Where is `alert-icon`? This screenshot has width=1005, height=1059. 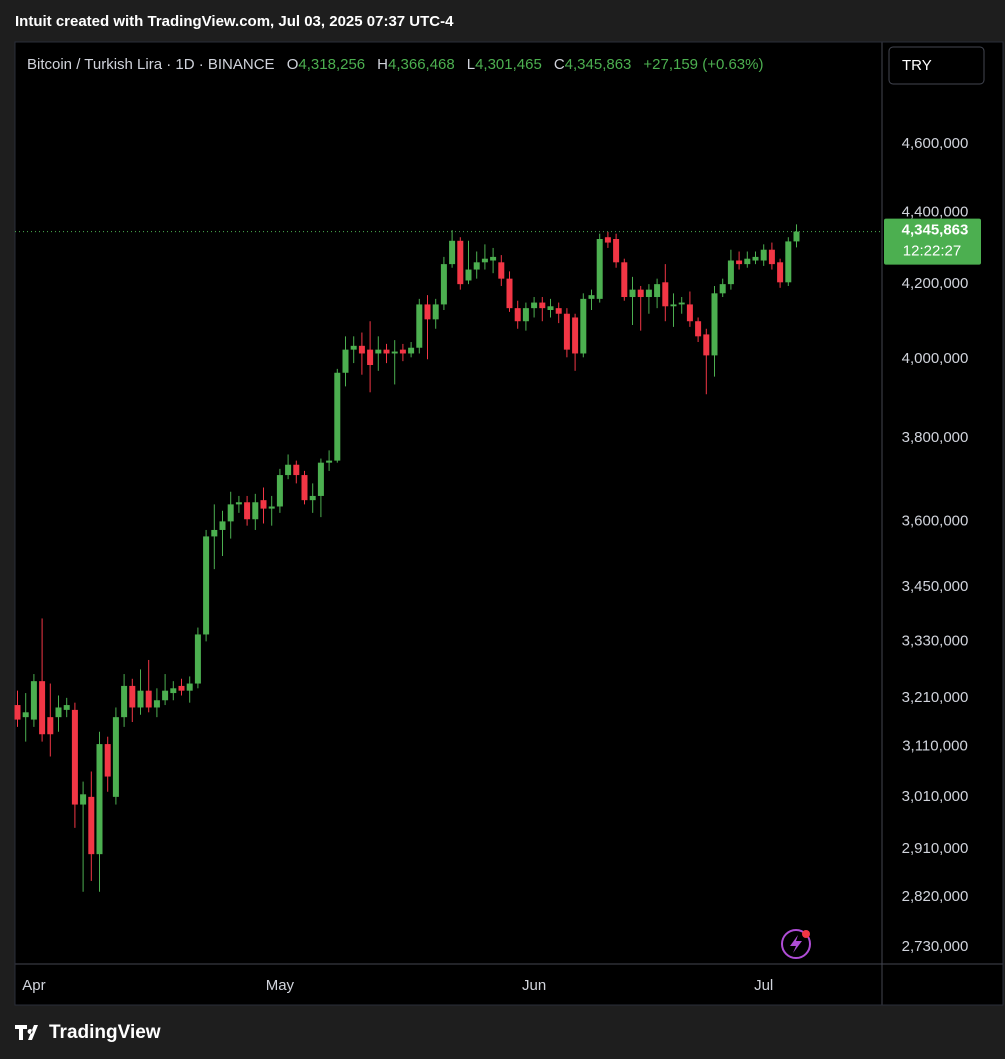 alert-icon is located at coordinates (796, 944).